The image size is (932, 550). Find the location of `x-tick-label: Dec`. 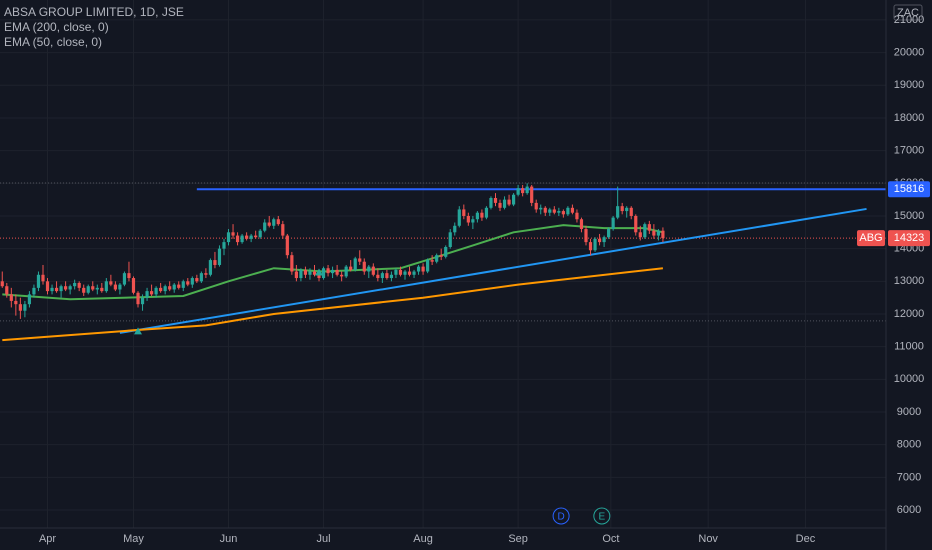

x-tick-label: Dec is located at coordinates (806, 539).